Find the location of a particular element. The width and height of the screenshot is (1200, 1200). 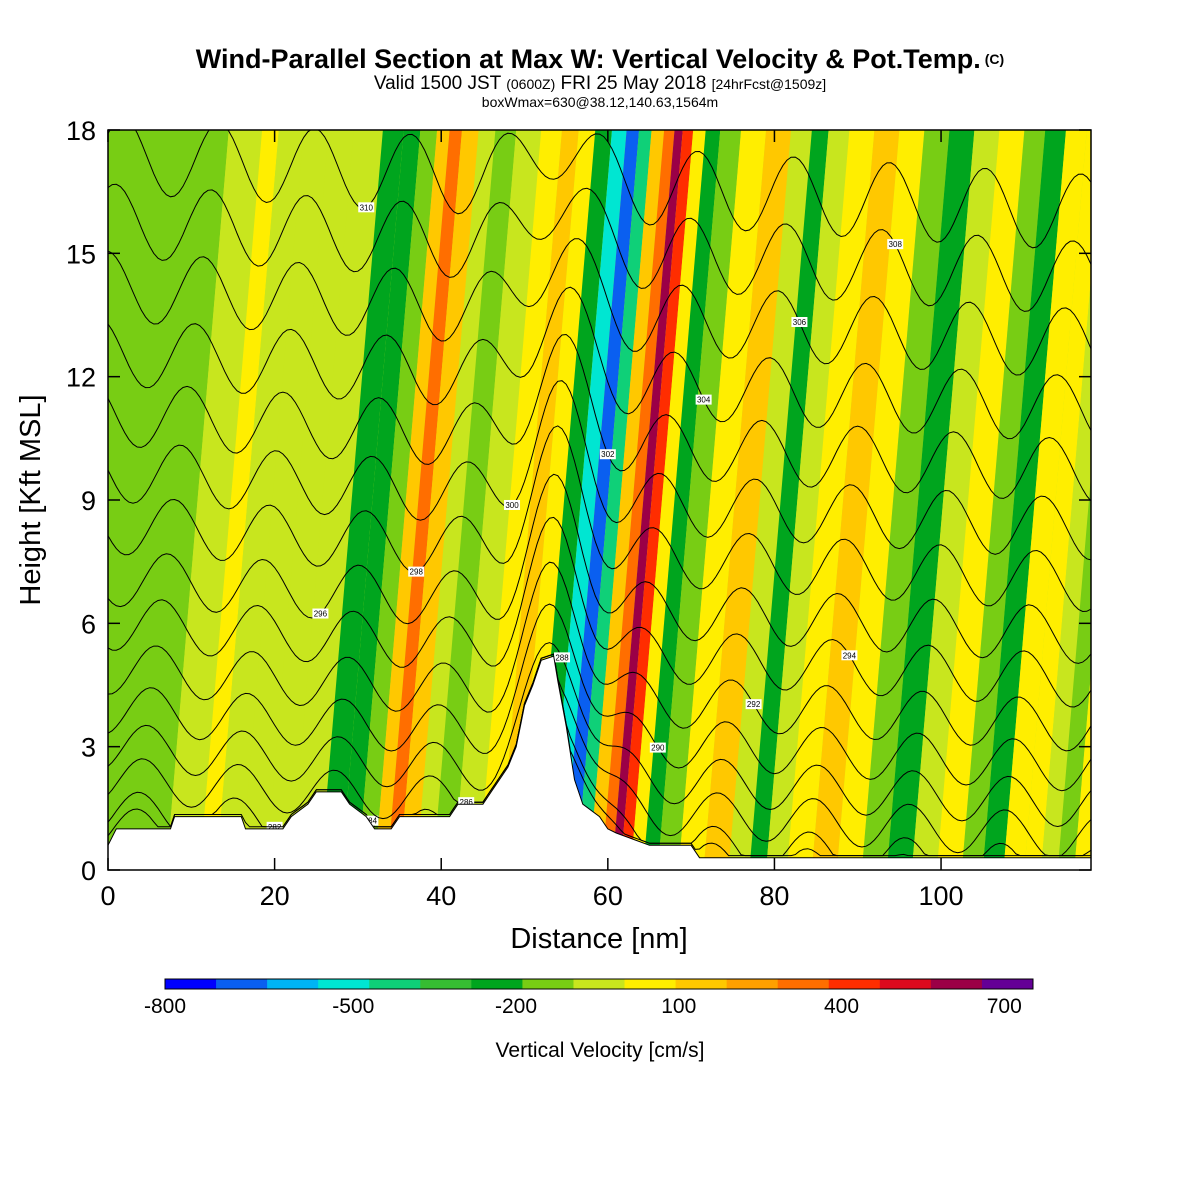

colorbar-frame is located at coordinates (599, 984).